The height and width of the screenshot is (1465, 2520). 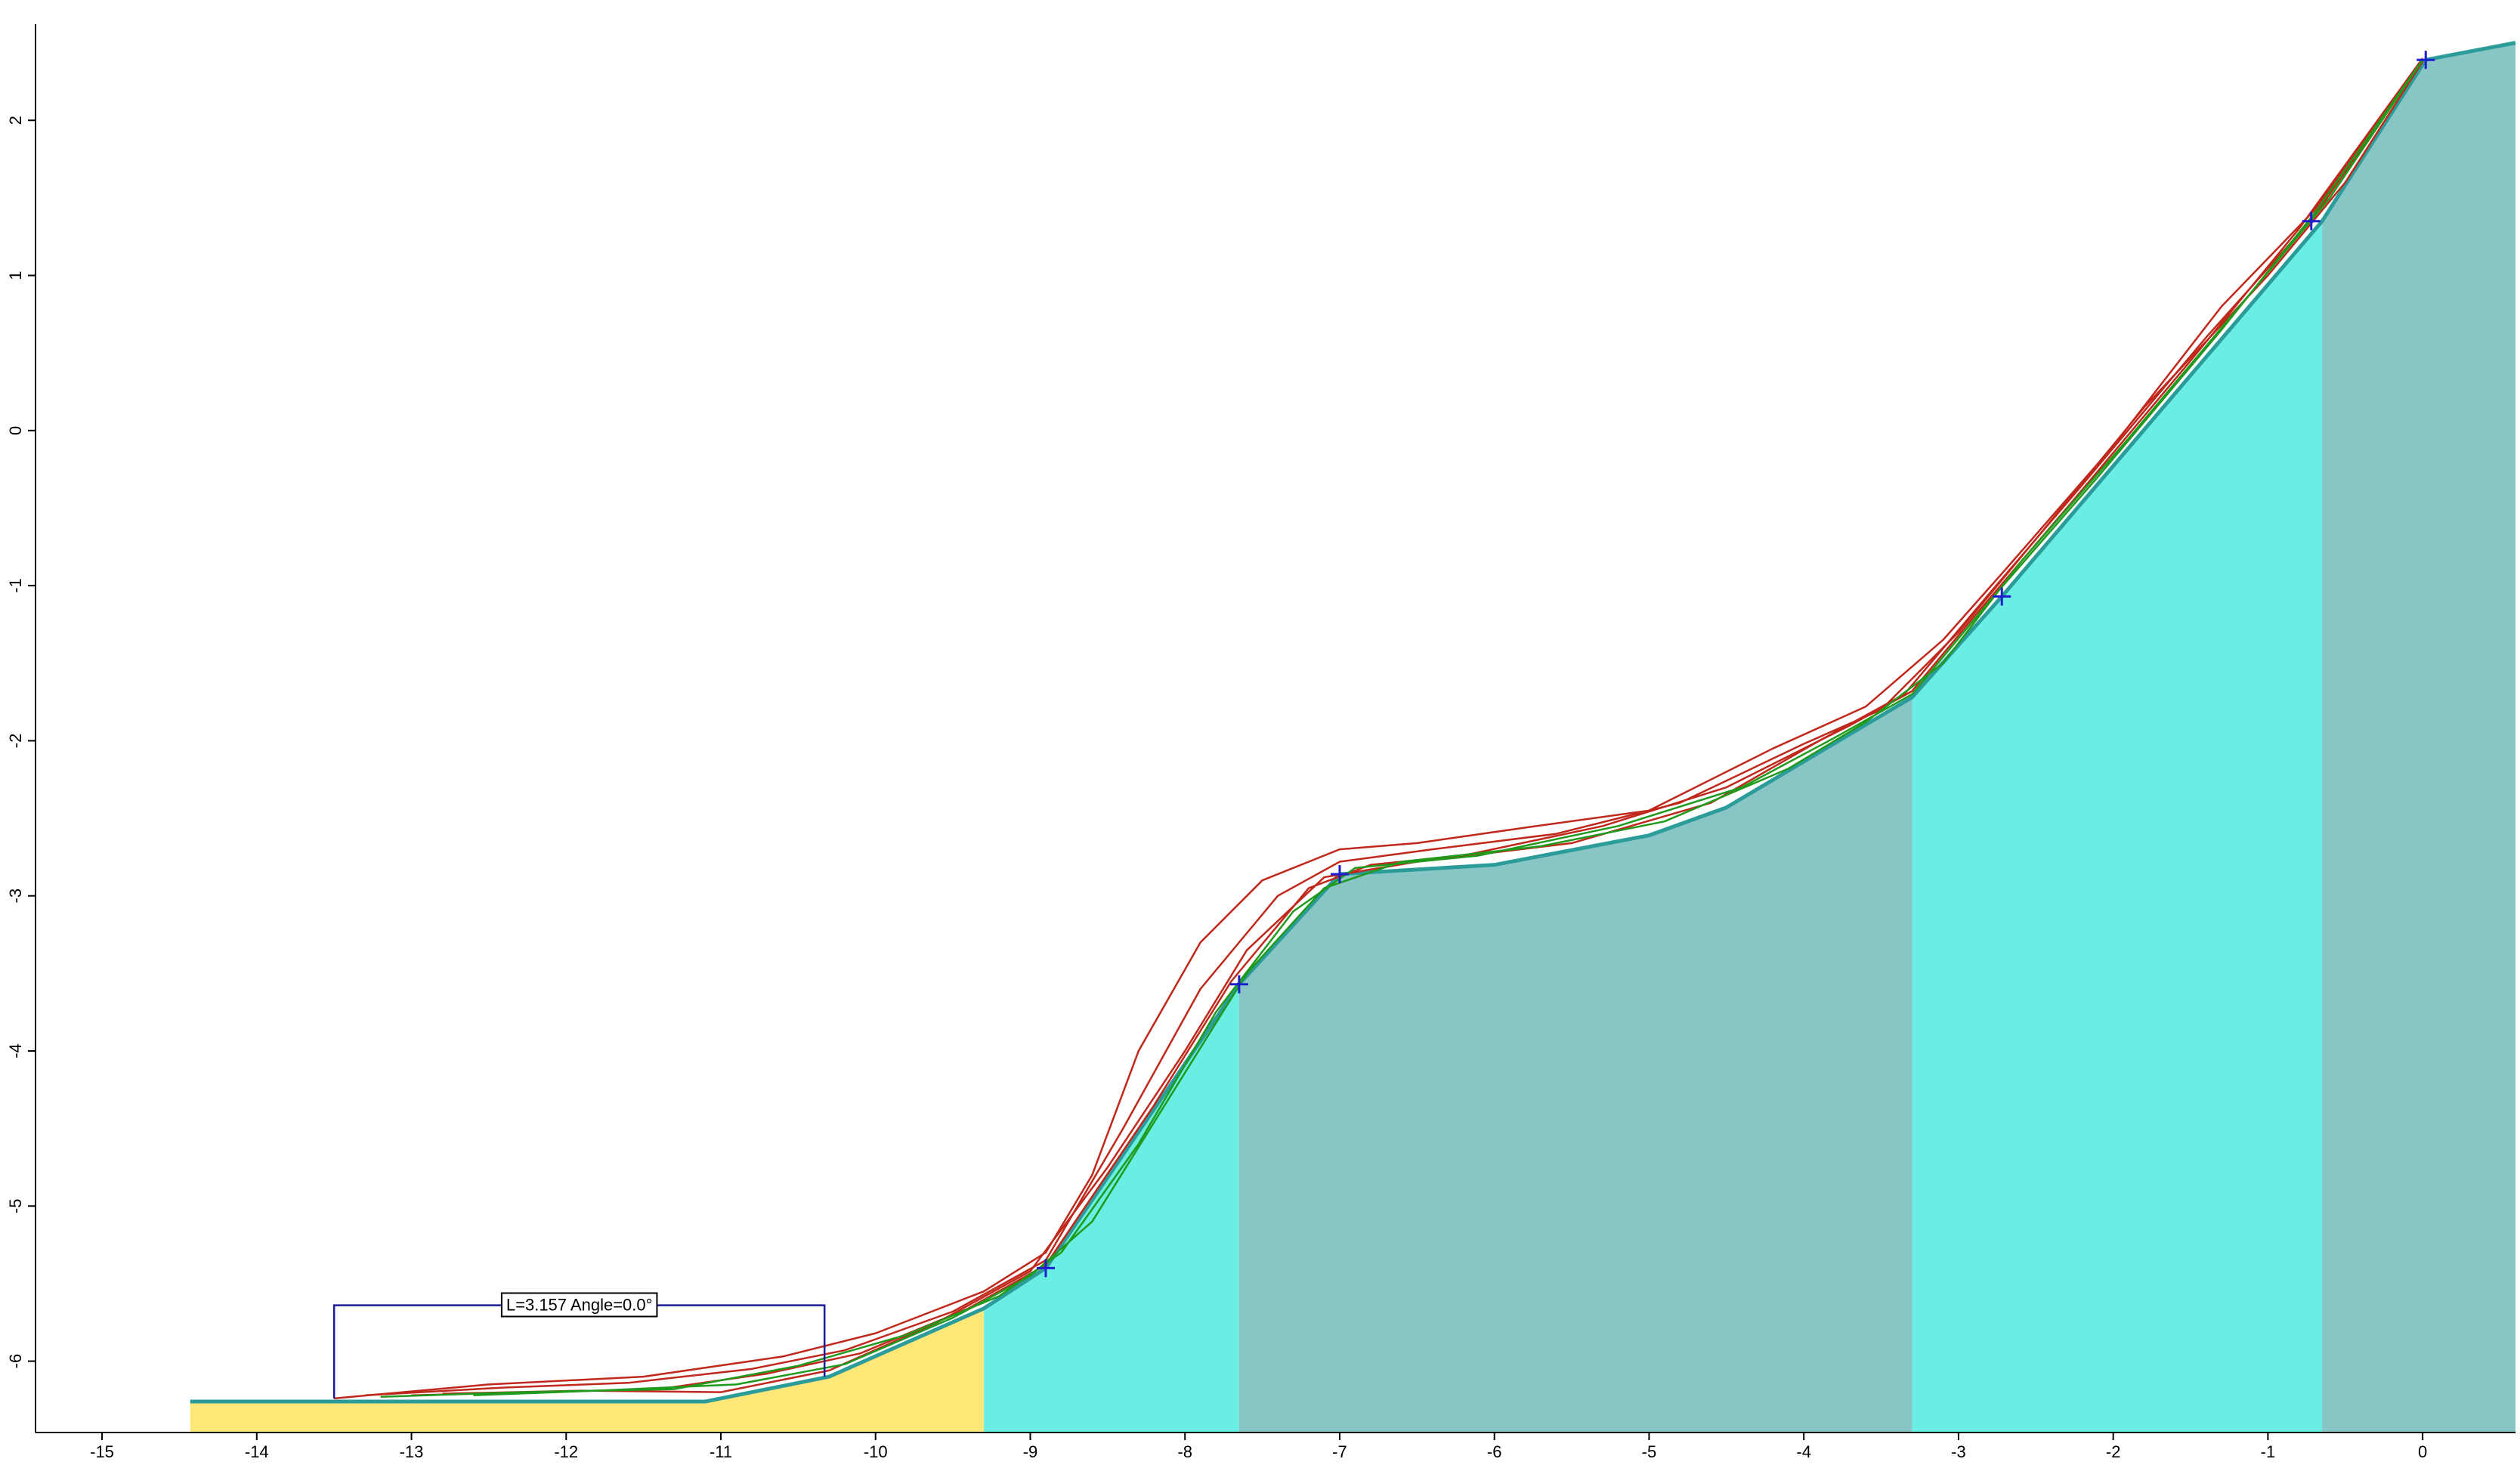 I want to click on y-tick-label: -1, so click(x=15, y=585).